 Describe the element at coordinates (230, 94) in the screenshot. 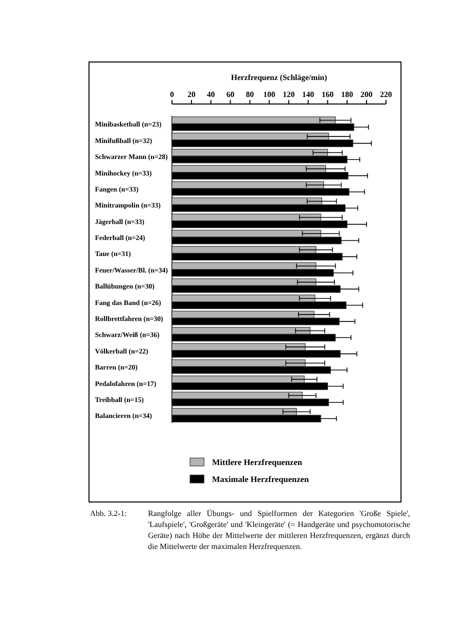

I see `x-tick-label: 60` at that location.